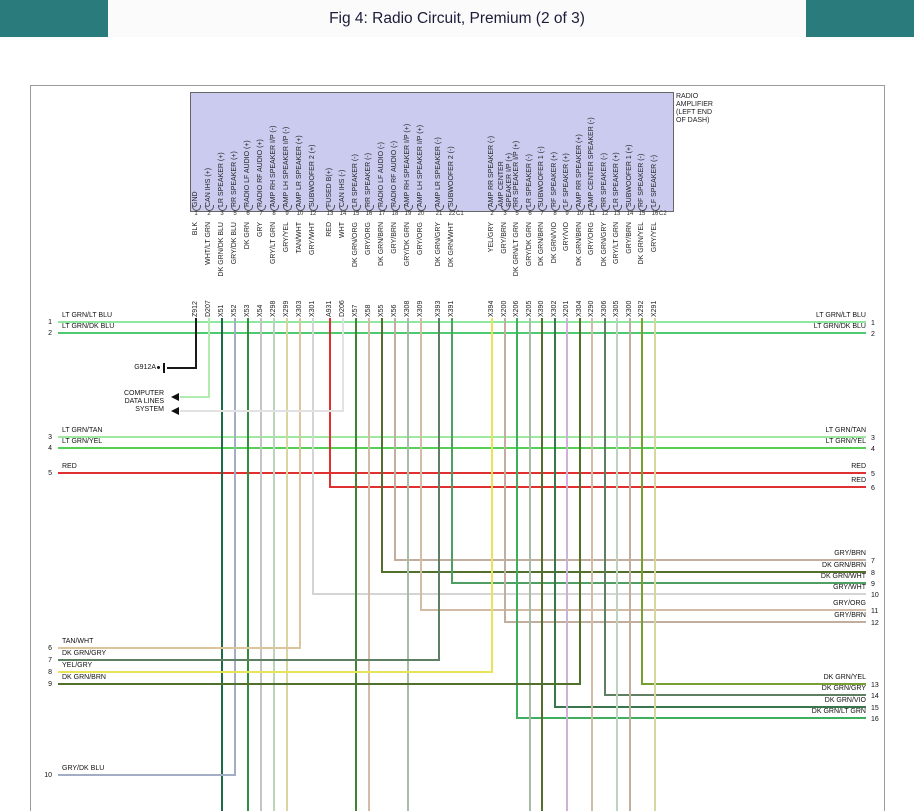 This screenshot has height=811, width=914. What do you see at coordinates (451, 245) in the screenshot?
I see `wire-color-label: DK GRN/WHT` at bounding box center [451, 245].